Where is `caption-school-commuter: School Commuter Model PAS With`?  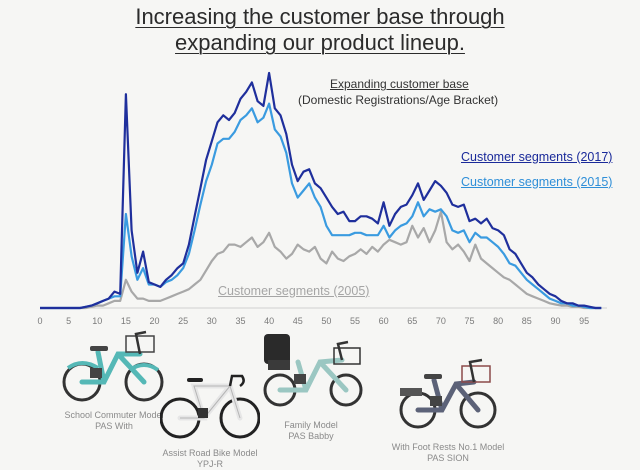
caption-school-commuter: School Commuter Model PAS With is located at coordinates (114, 421).